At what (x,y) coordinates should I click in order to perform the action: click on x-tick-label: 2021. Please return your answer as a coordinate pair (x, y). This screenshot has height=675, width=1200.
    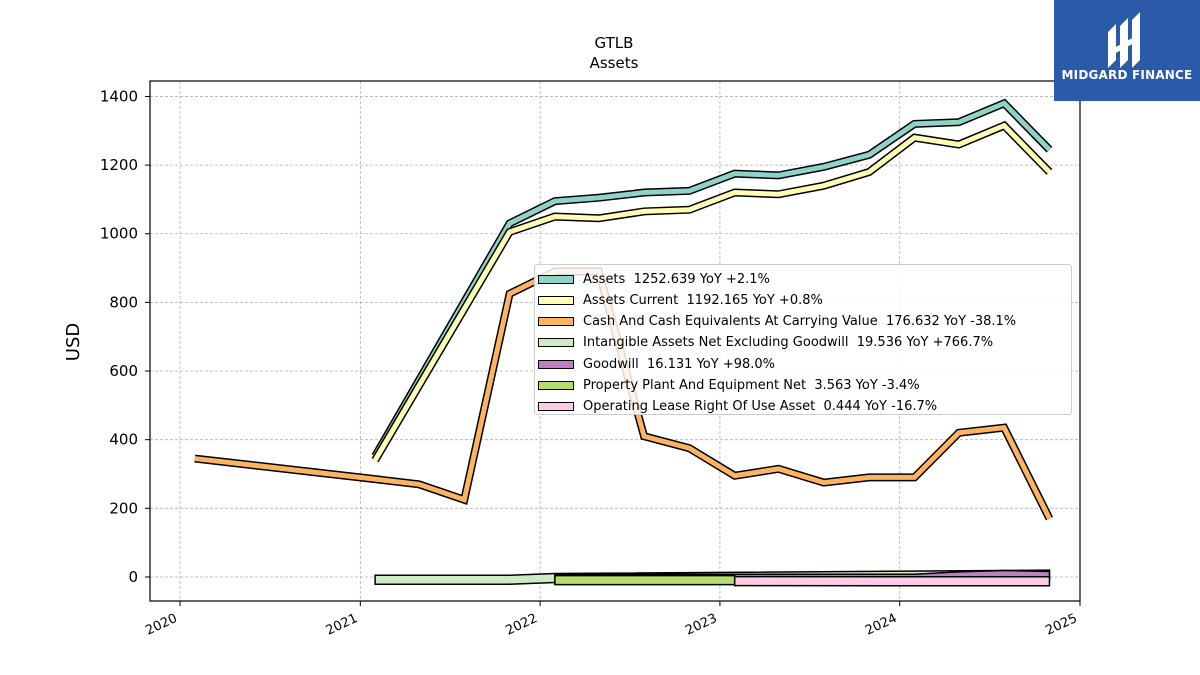
    Looking at the image, I should click on (342, 625).